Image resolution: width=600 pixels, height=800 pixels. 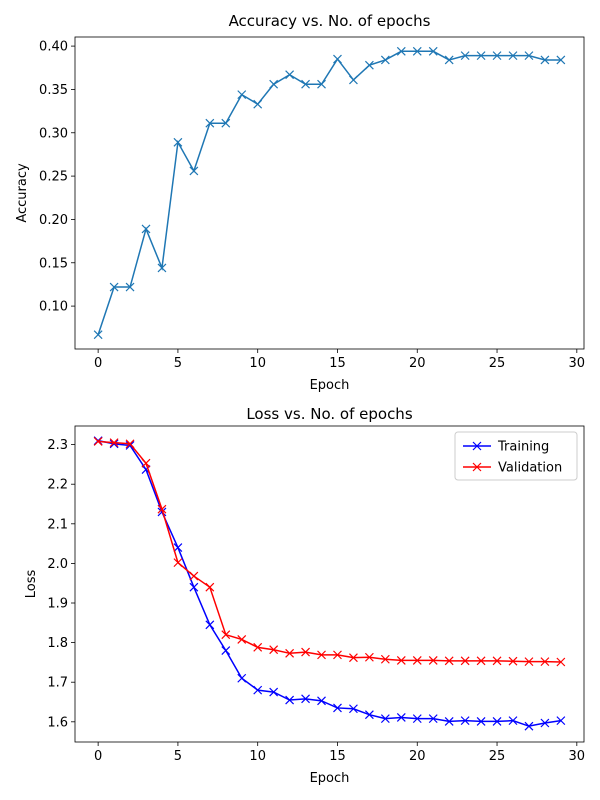 I want to click on x-tick-label: 20, so click(x=417, y=756).